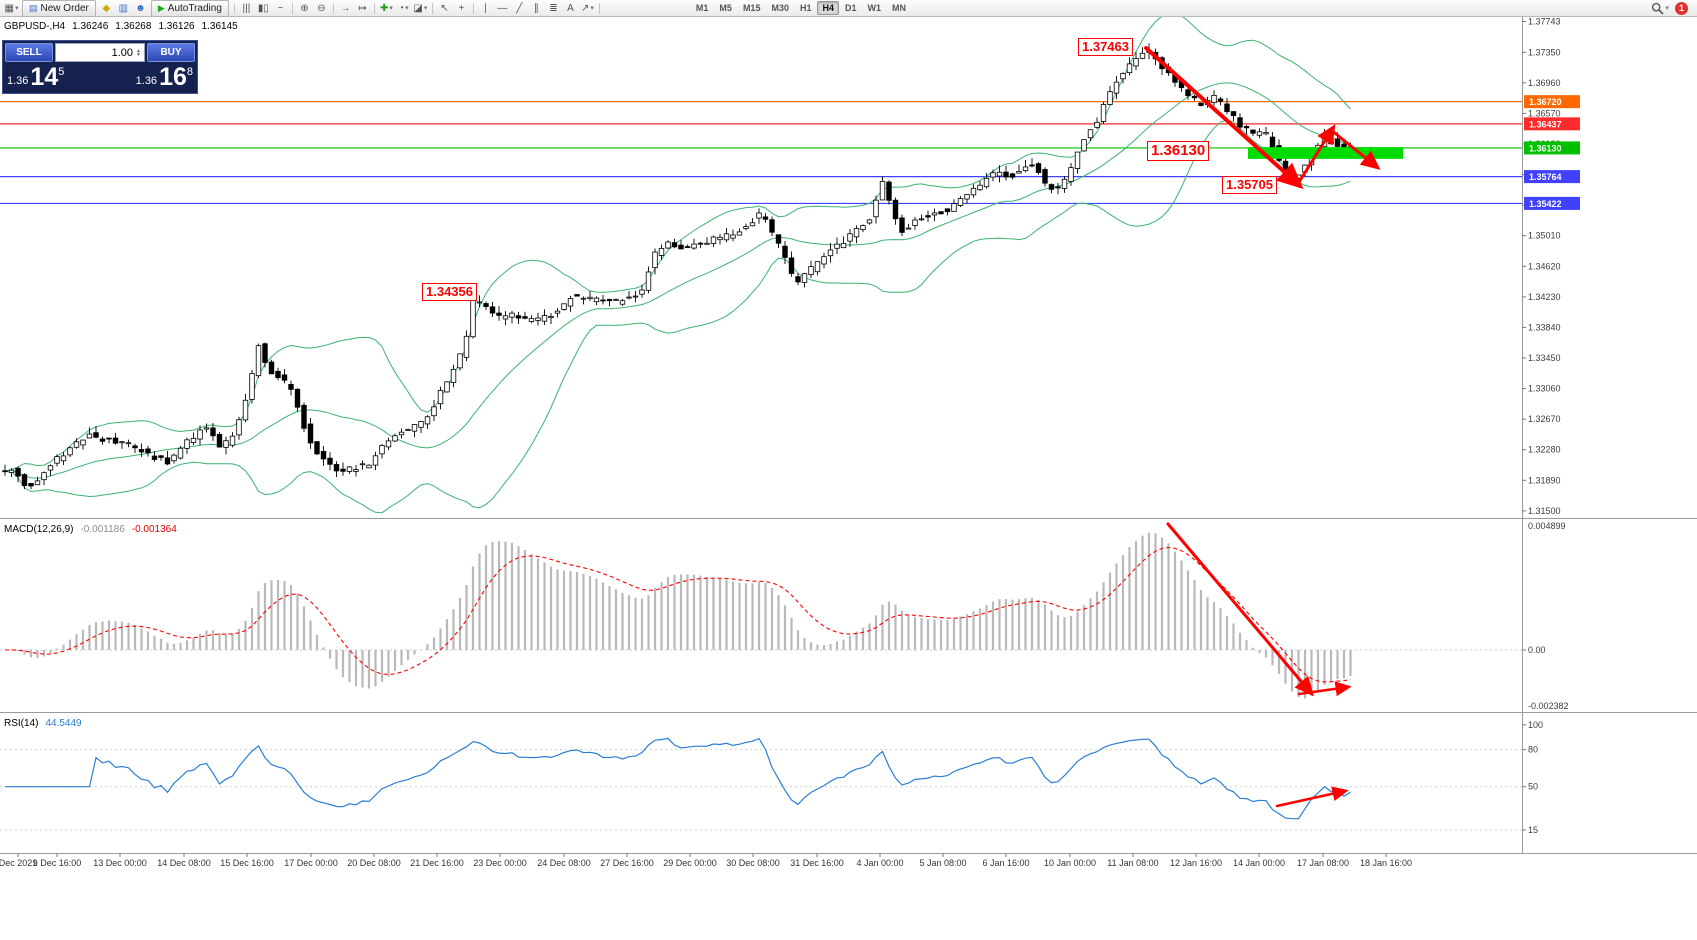 The height and width of the screenshot is (940, 1697). I want to click on svg-text: 1.31890, so click(1544, 480).